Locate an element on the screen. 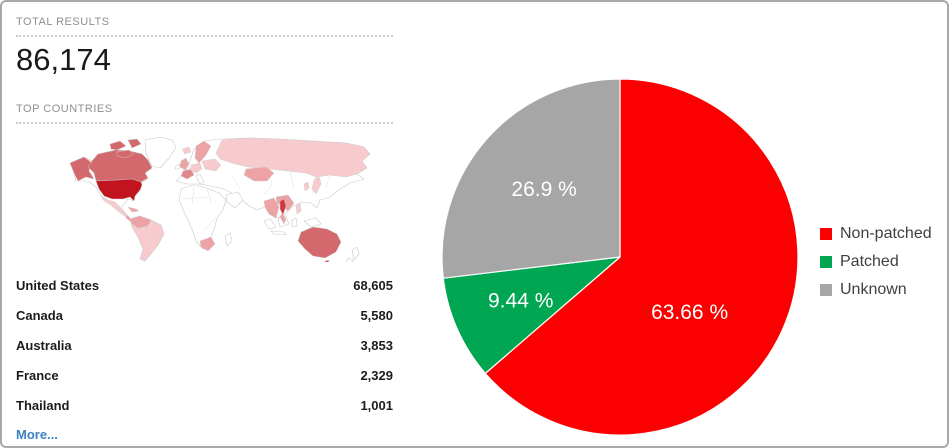  country-count: 2,329 is located at coordinates (376, 376).